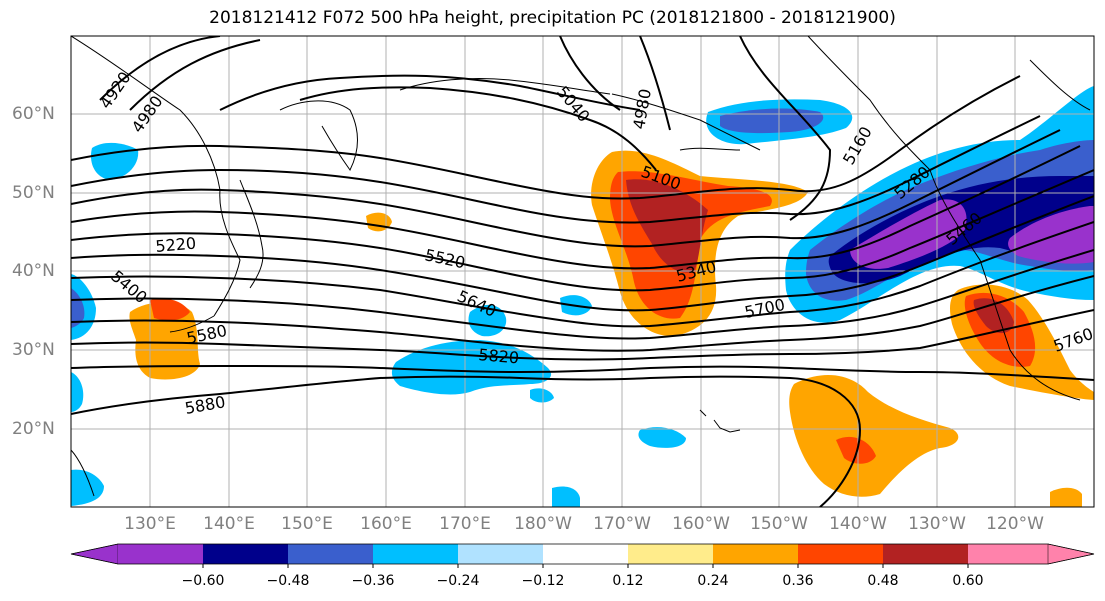  Describe the element at coordinates (203, 581) in the screenshot. I see `colorbar-tick-label: −0.60` at that location.